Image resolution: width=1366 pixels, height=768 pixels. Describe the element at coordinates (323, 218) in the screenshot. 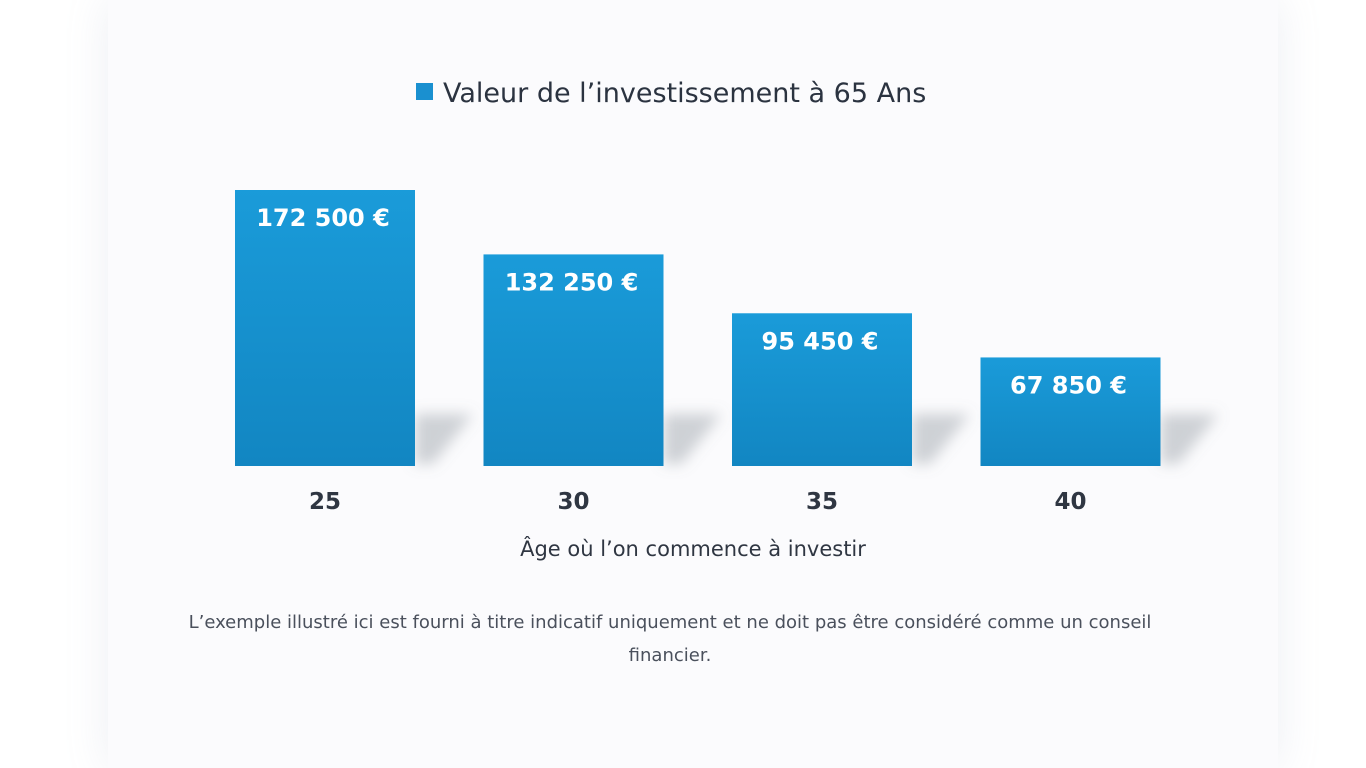

I see `value-label-25: 172 500 €` at that location.